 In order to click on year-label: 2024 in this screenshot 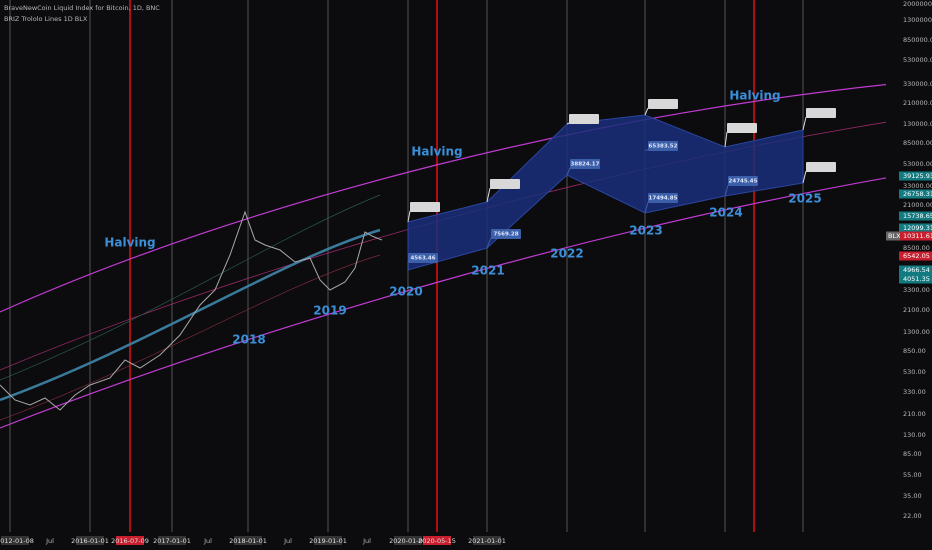, I will do `click(725, 213)`.